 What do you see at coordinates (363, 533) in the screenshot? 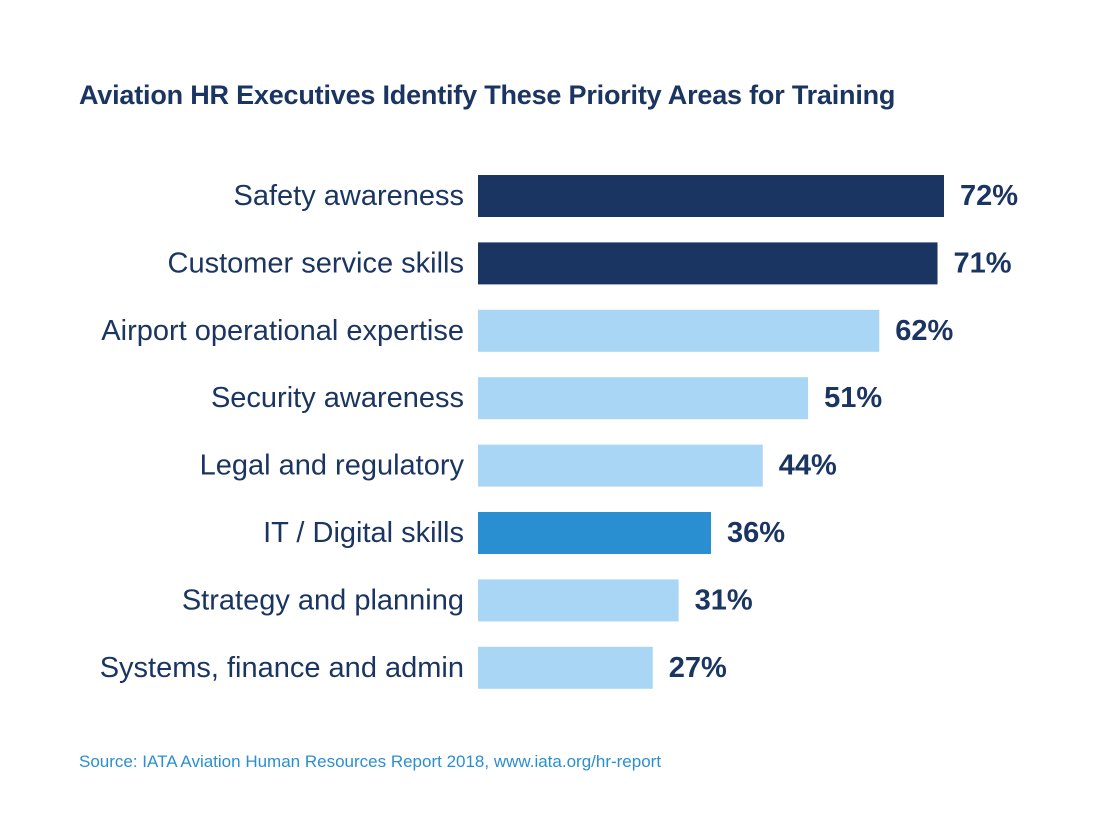
I see `category-label-6: IT / Digital skills` at bounding box center [363, 533].